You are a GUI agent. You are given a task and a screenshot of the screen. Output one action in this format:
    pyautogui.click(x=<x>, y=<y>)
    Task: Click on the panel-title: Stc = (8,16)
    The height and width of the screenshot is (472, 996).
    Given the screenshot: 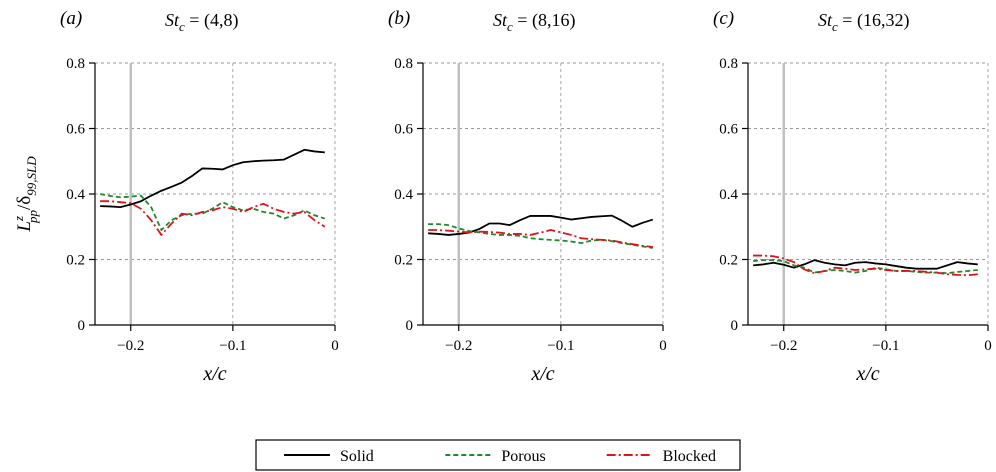 What is the action you would take?
    pyautogui.click(x=534, y=22)
    